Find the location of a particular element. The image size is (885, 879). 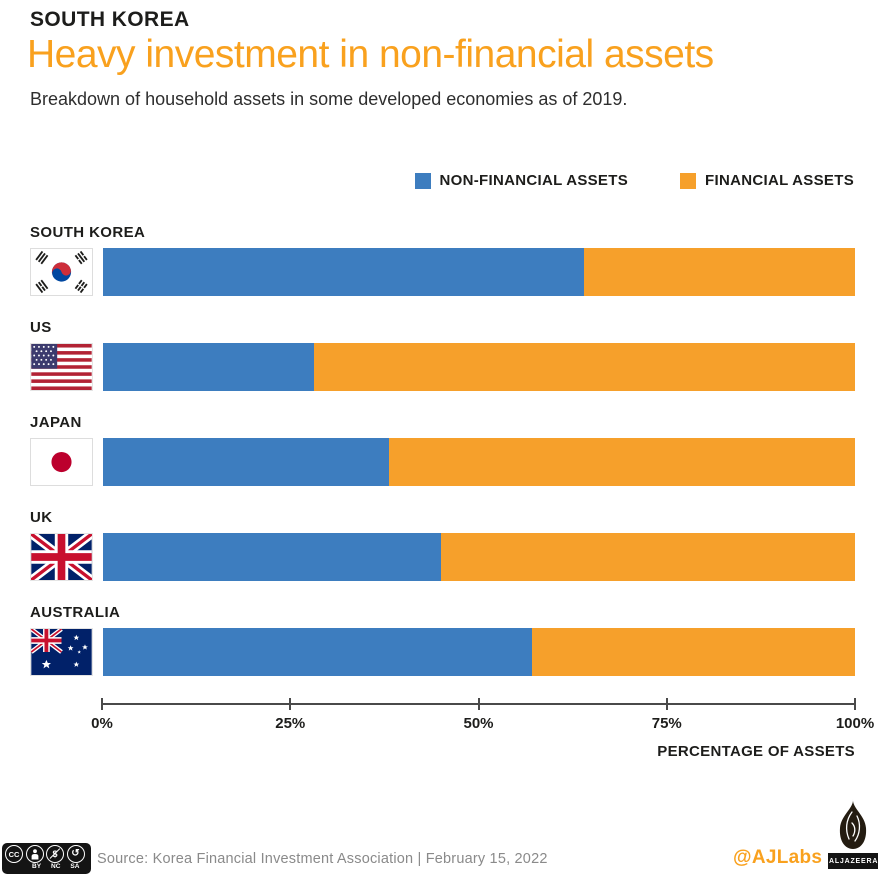

non-commercial-icon: $ is located at coordinates (55, 854).